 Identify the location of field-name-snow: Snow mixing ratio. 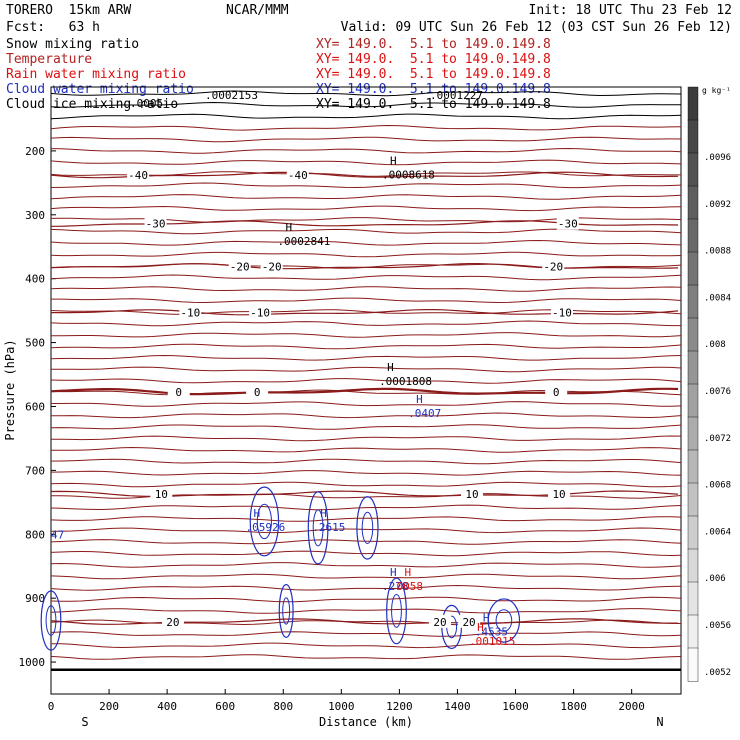
(73, 44).